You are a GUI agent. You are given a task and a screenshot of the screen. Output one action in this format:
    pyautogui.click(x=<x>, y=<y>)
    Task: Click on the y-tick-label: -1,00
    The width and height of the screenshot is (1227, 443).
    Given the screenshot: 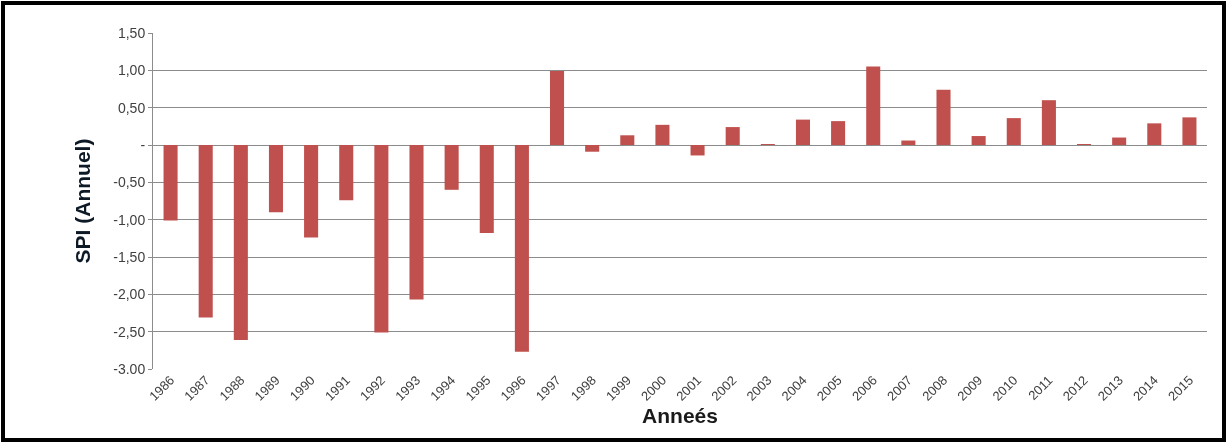 What is the action you would take?
    pyautogui.click(x=129, y=219)
    